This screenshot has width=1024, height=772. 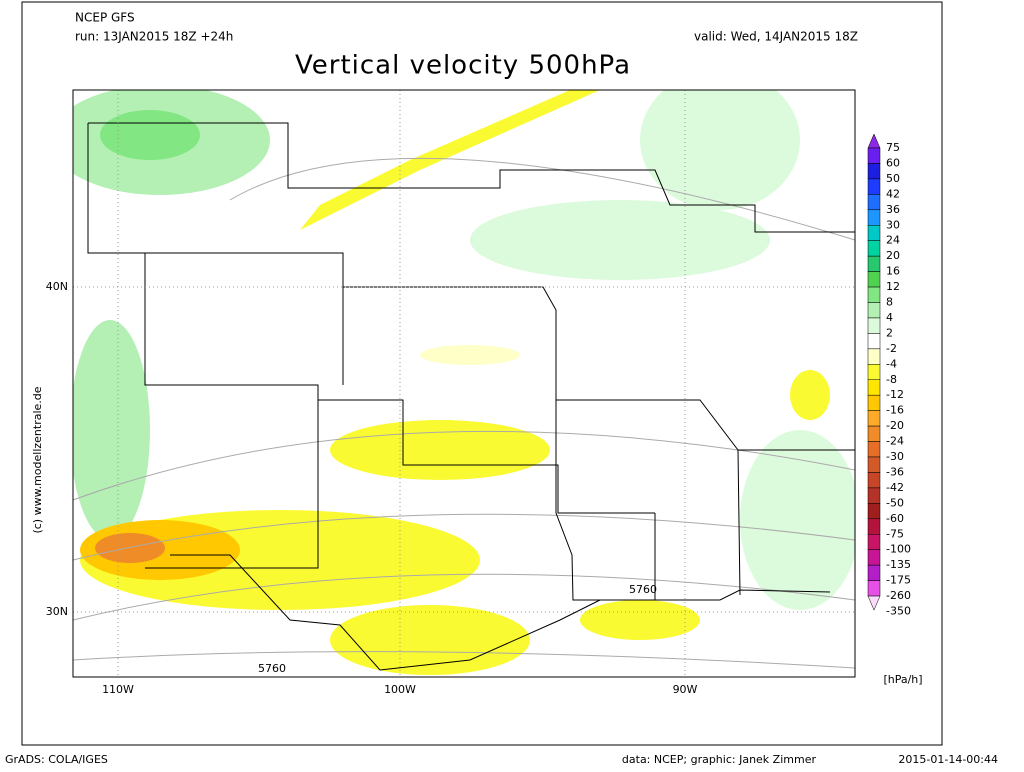 I want to click on legend-label: -135, so click(x=898, y=564).